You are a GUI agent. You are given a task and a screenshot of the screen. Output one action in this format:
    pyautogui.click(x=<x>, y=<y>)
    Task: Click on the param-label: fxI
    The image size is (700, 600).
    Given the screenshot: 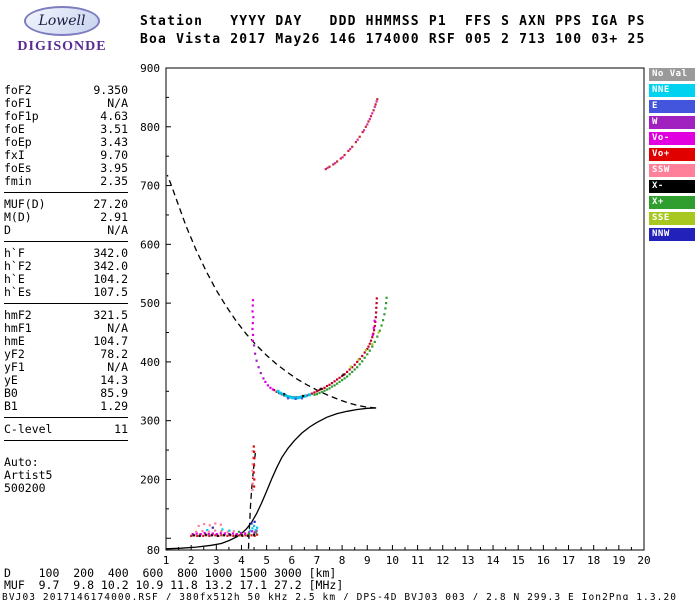 What is the action you would take?
    pyautogui.click(x=14, y=155)
    